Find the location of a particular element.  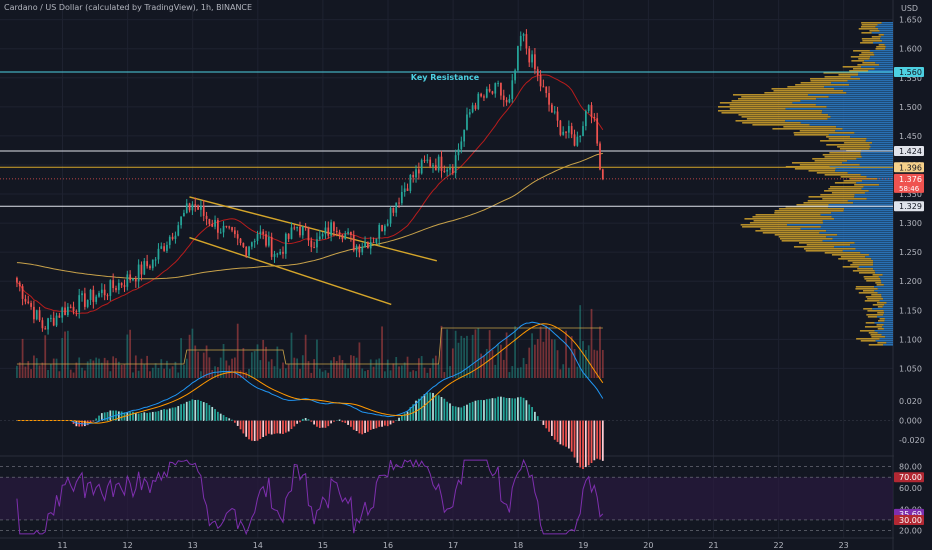

volume-bars is located at coordinates (310, 341).